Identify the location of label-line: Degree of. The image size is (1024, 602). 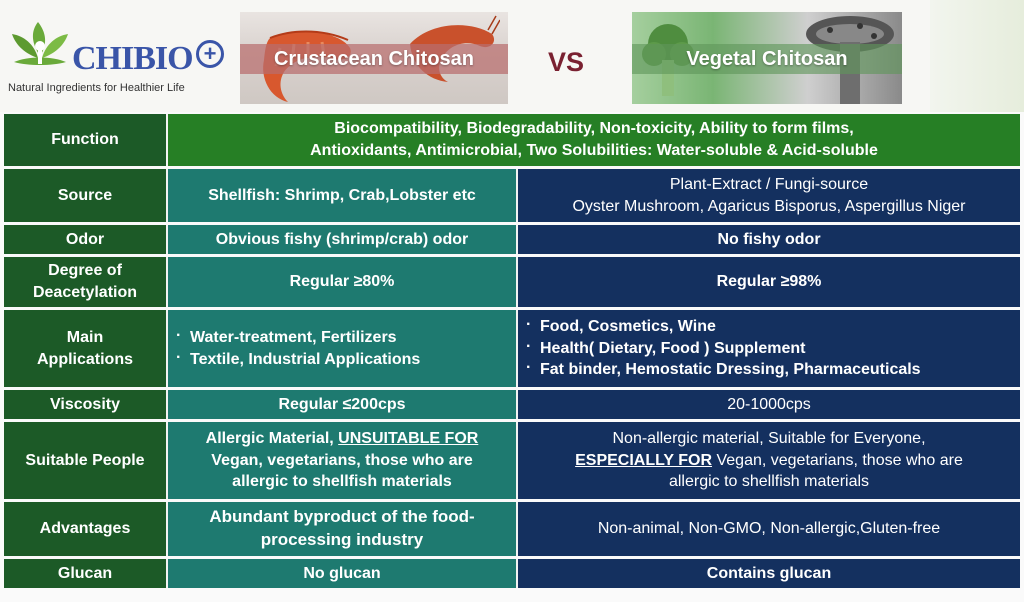
(85, 271).